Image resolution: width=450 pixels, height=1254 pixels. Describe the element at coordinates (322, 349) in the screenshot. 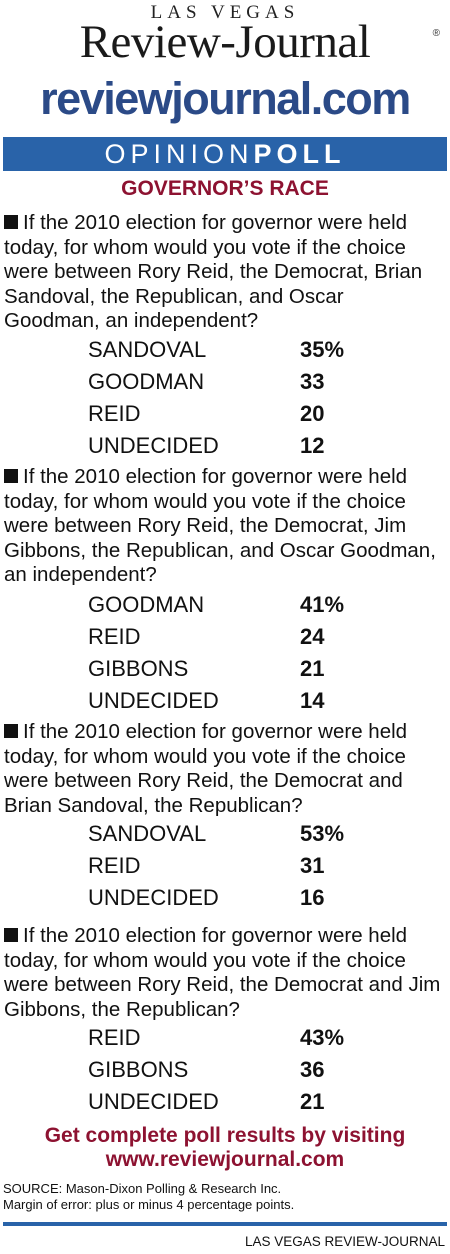

I see `result-value: 35%` at that location.